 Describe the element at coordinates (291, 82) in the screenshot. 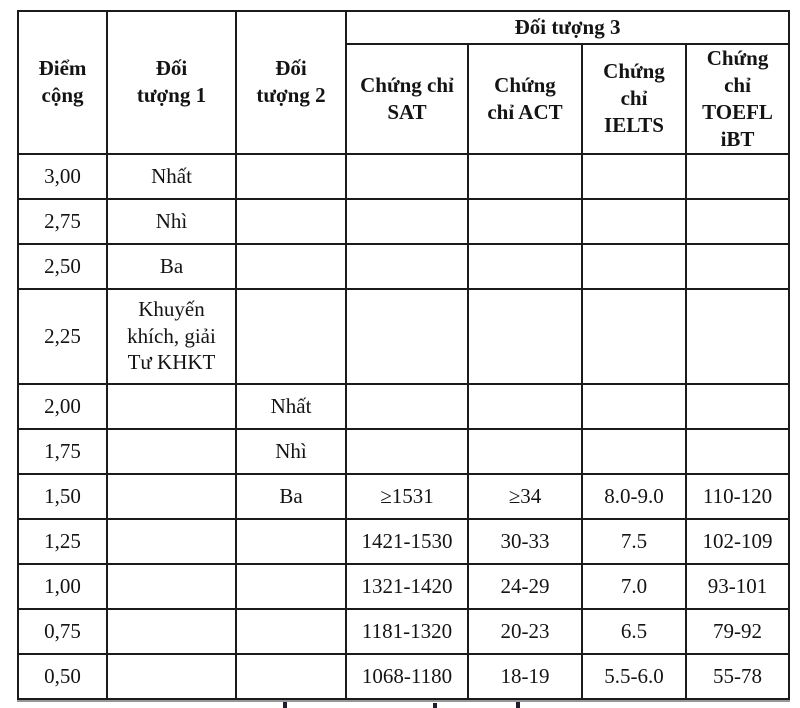

I see `header-doi-tuong-2: Đối tượng 2` at that location.